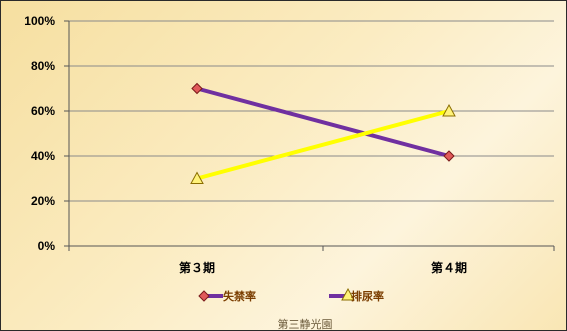 The height and width of the screenshot is (331, 567). What do you see at coordinates (39, 21) in the screenshot?
I see `y-tick-label: 100%` at bounding box center [39, 21].